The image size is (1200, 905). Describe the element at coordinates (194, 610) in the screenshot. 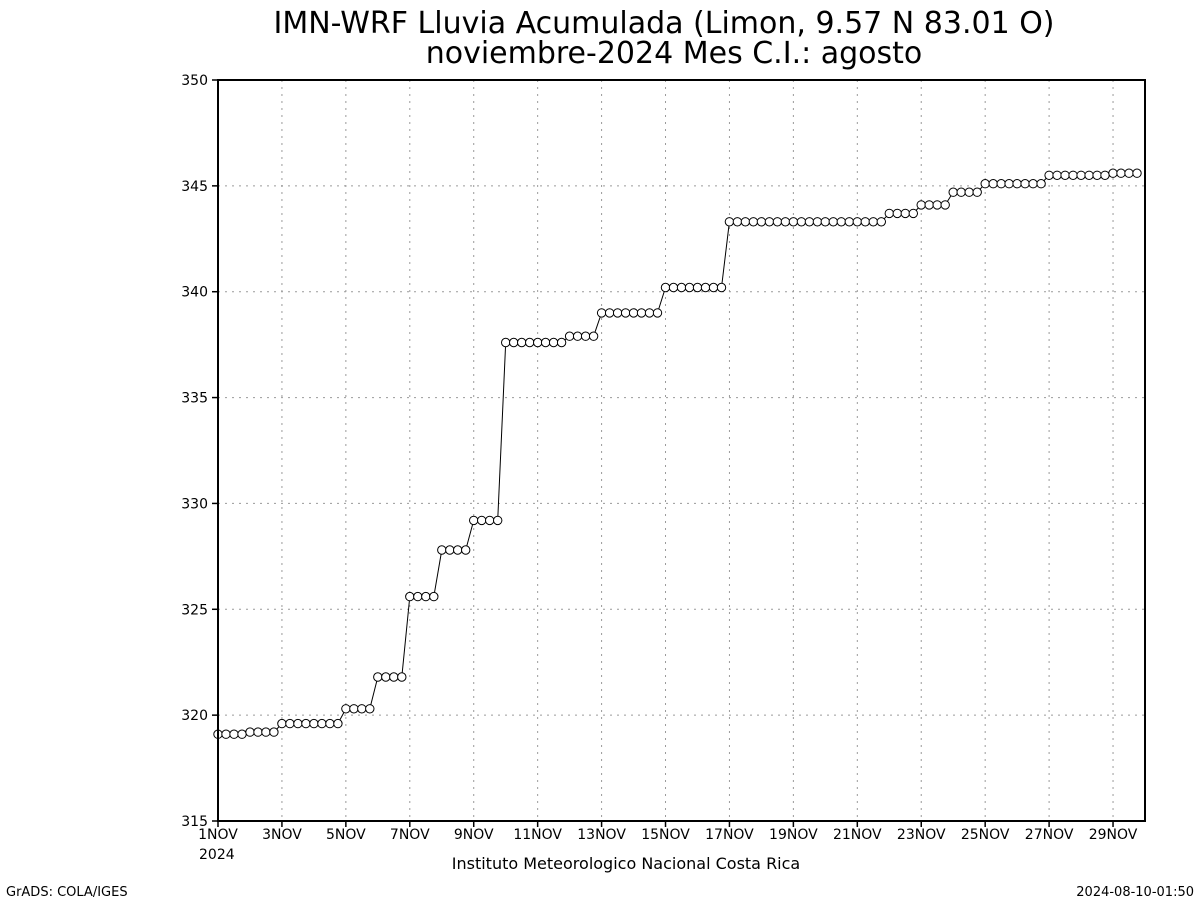

I see `y-tick-label: 325` at that location.